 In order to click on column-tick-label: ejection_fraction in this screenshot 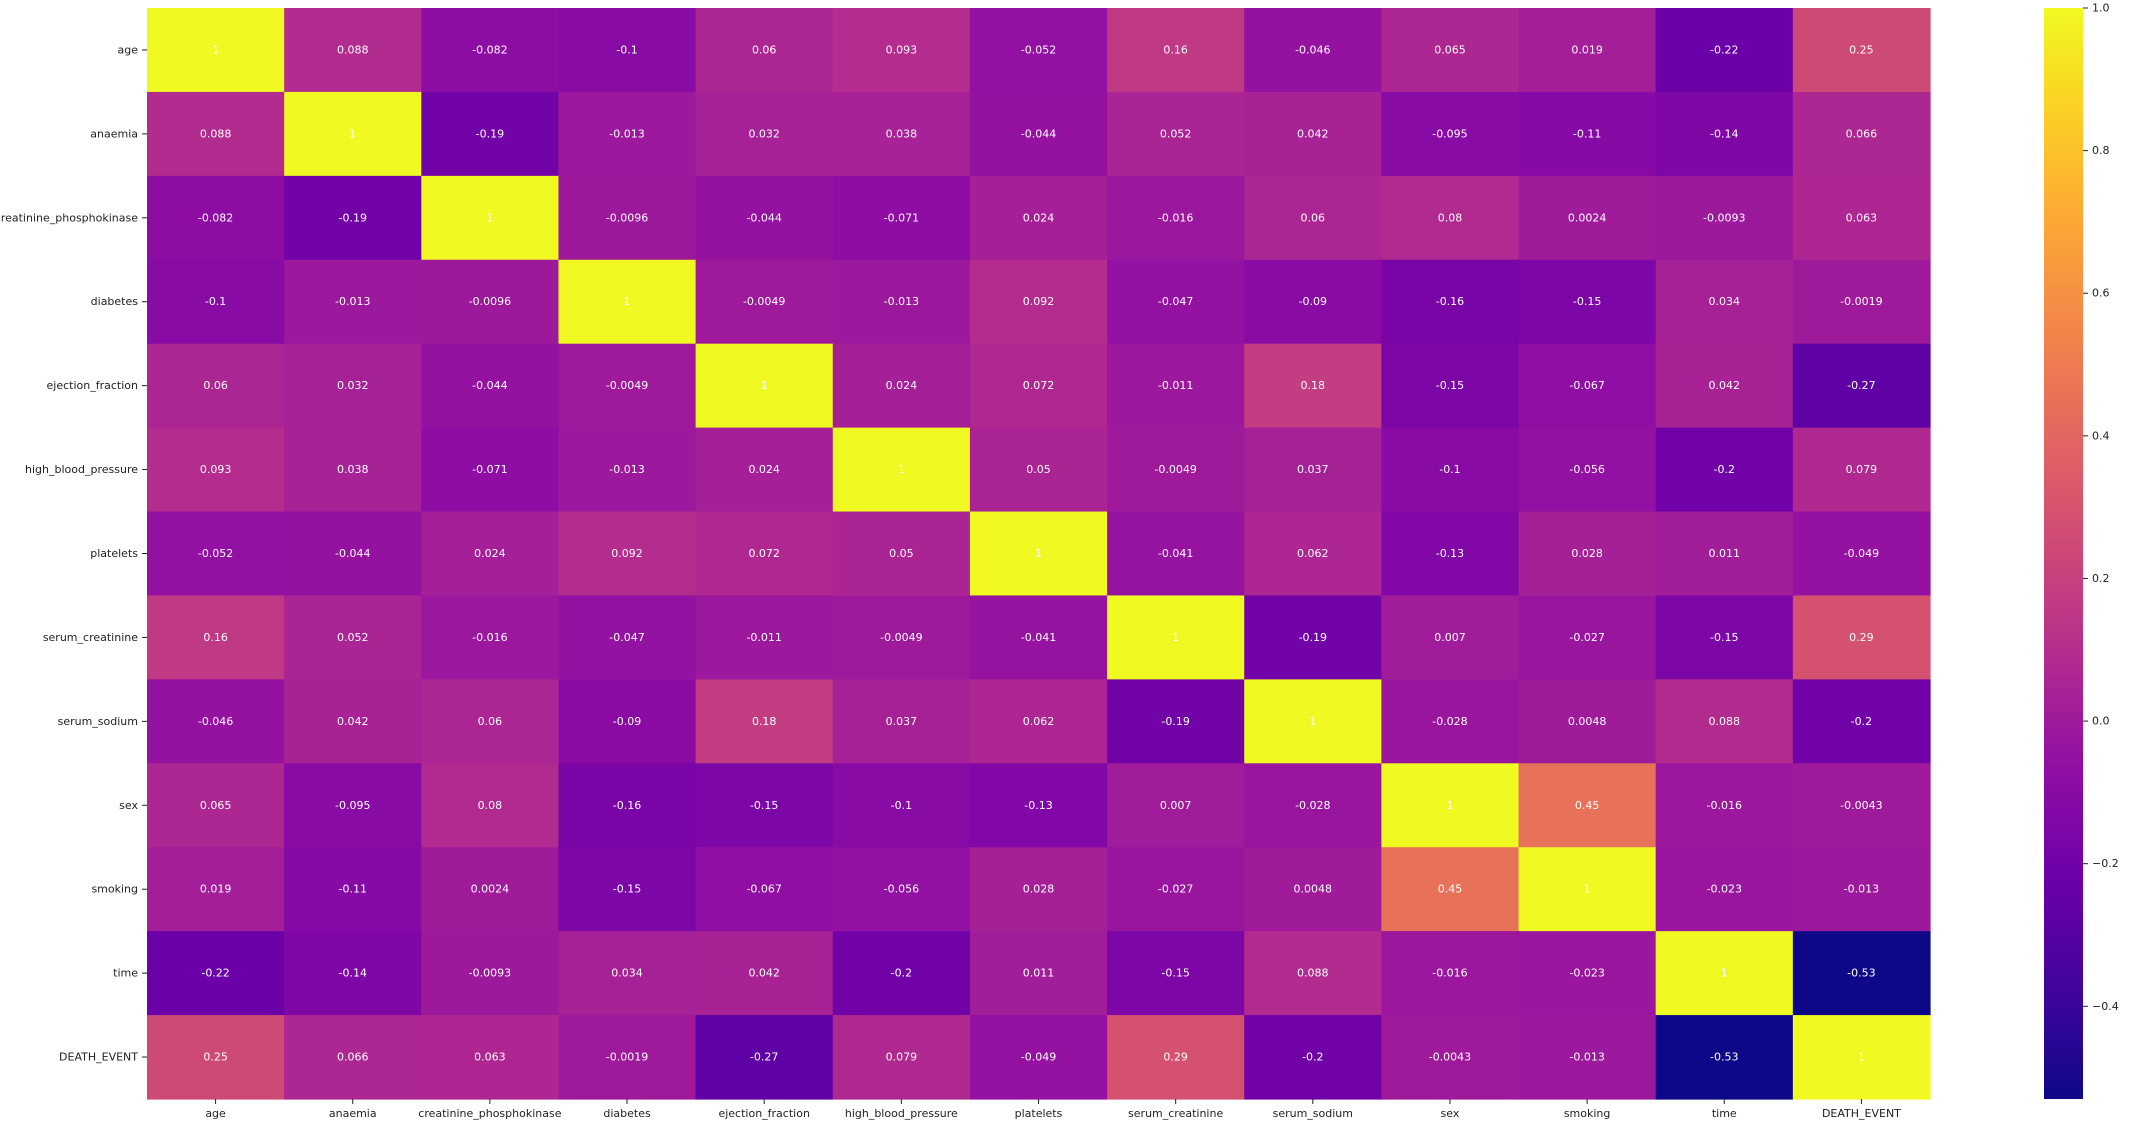, I will do `click(763, 1113)`.